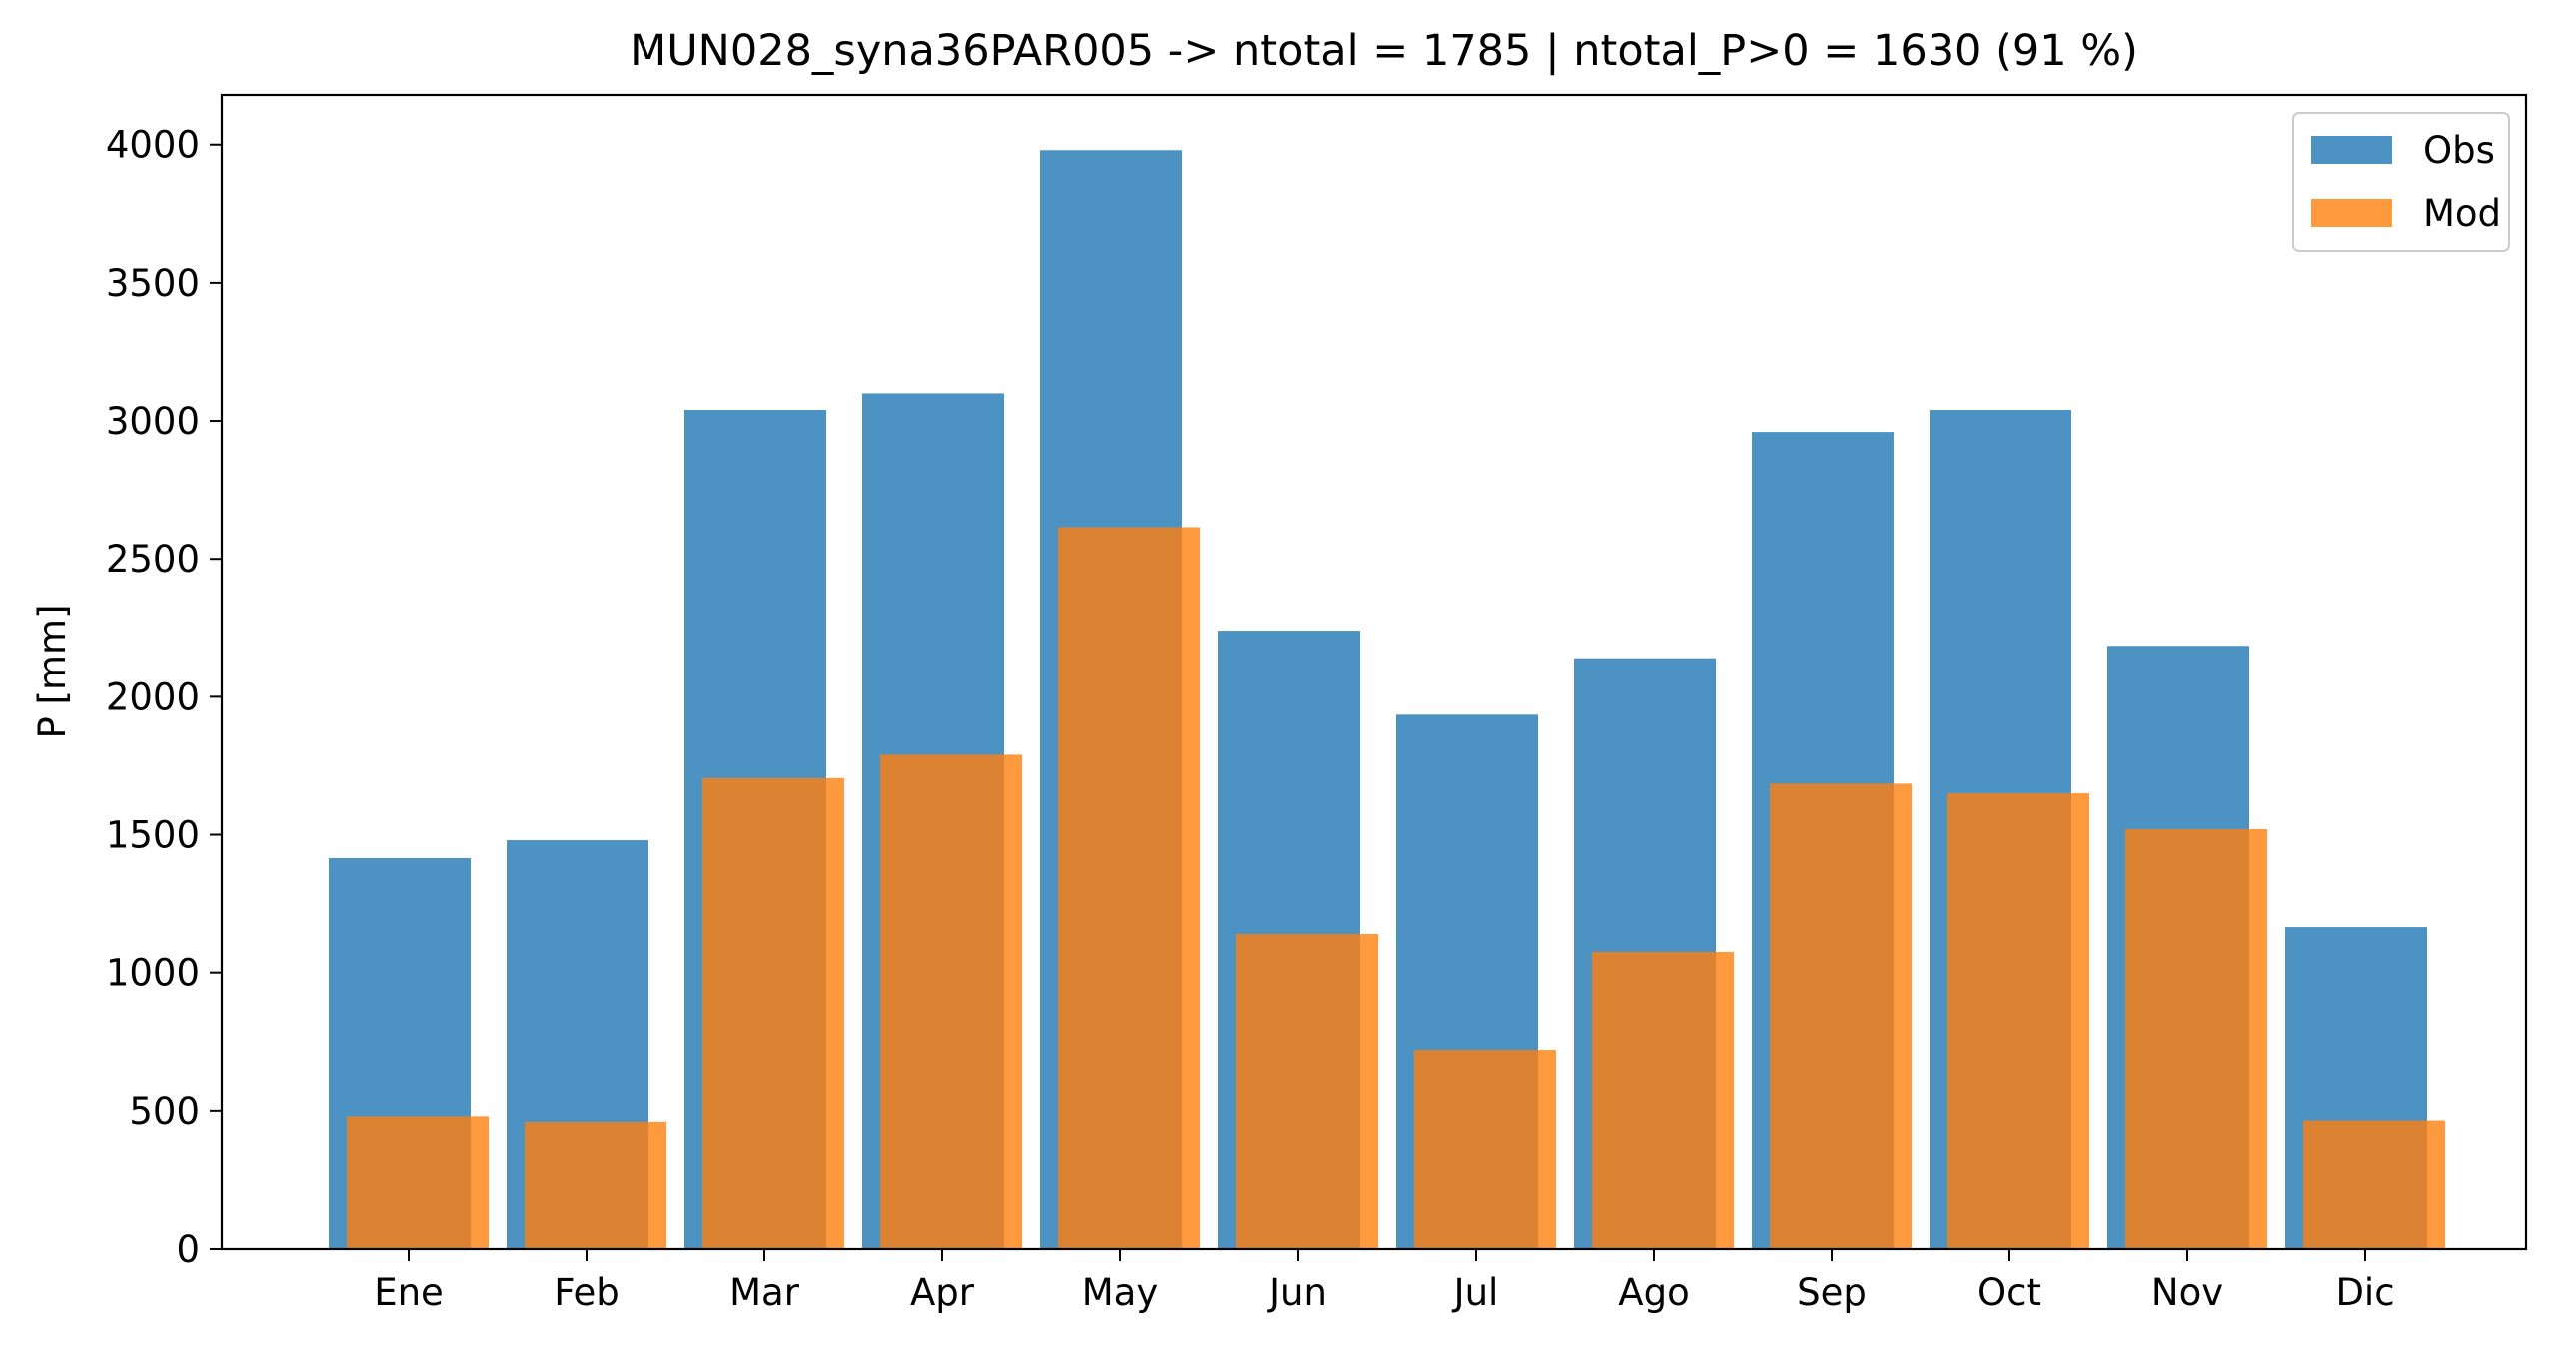 The width and height of the screenshot is (2576, 1348). Describe the element at coordinates (2351, 150) in the screenshot. I see `legend-swatch-obs` at that location.